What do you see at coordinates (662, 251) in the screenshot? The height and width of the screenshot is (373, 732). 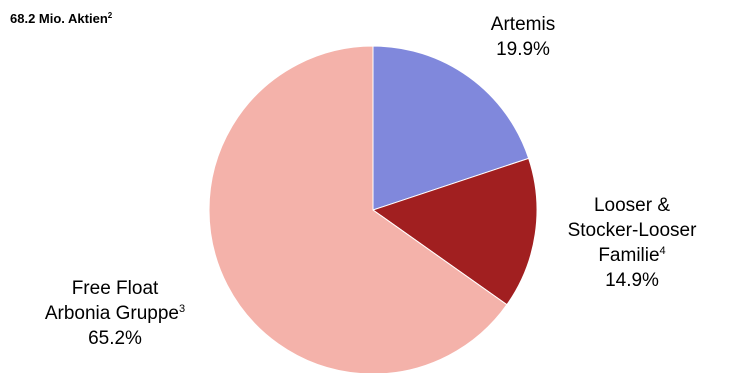 I see `label-looser-footnote: 4` at bounding box center [662, 251].